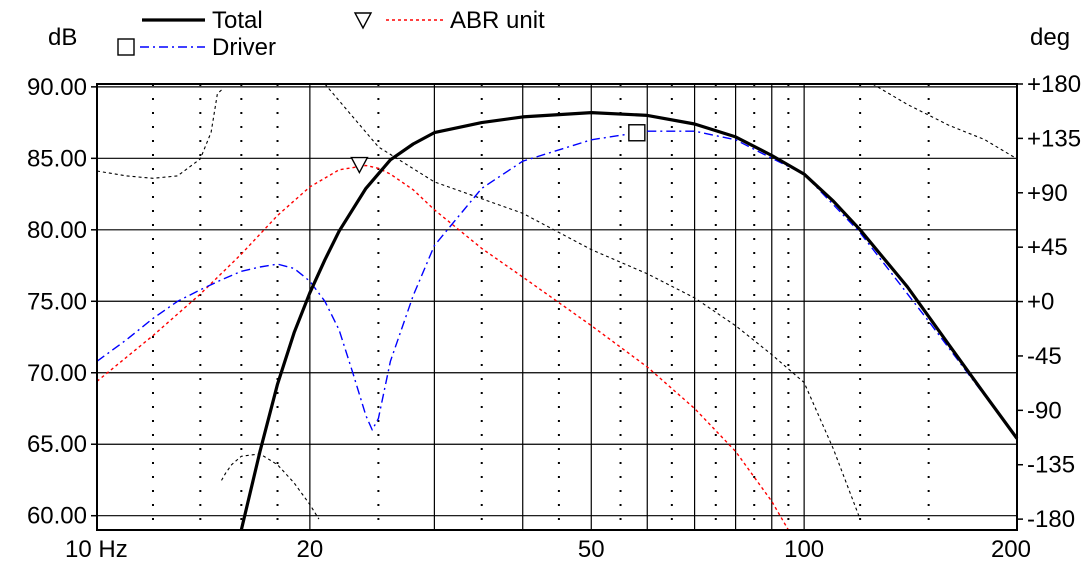  Describe the element at coordinates (57, 444) in the screenshot. I see `y-tick-label: 65.00` at that location.